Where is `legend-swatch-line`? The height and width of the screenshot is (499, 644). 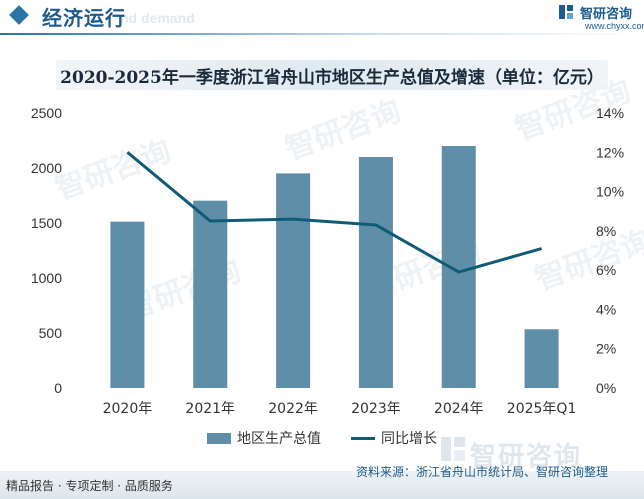 legend-swatch-line is located at coordinates (363, 438).